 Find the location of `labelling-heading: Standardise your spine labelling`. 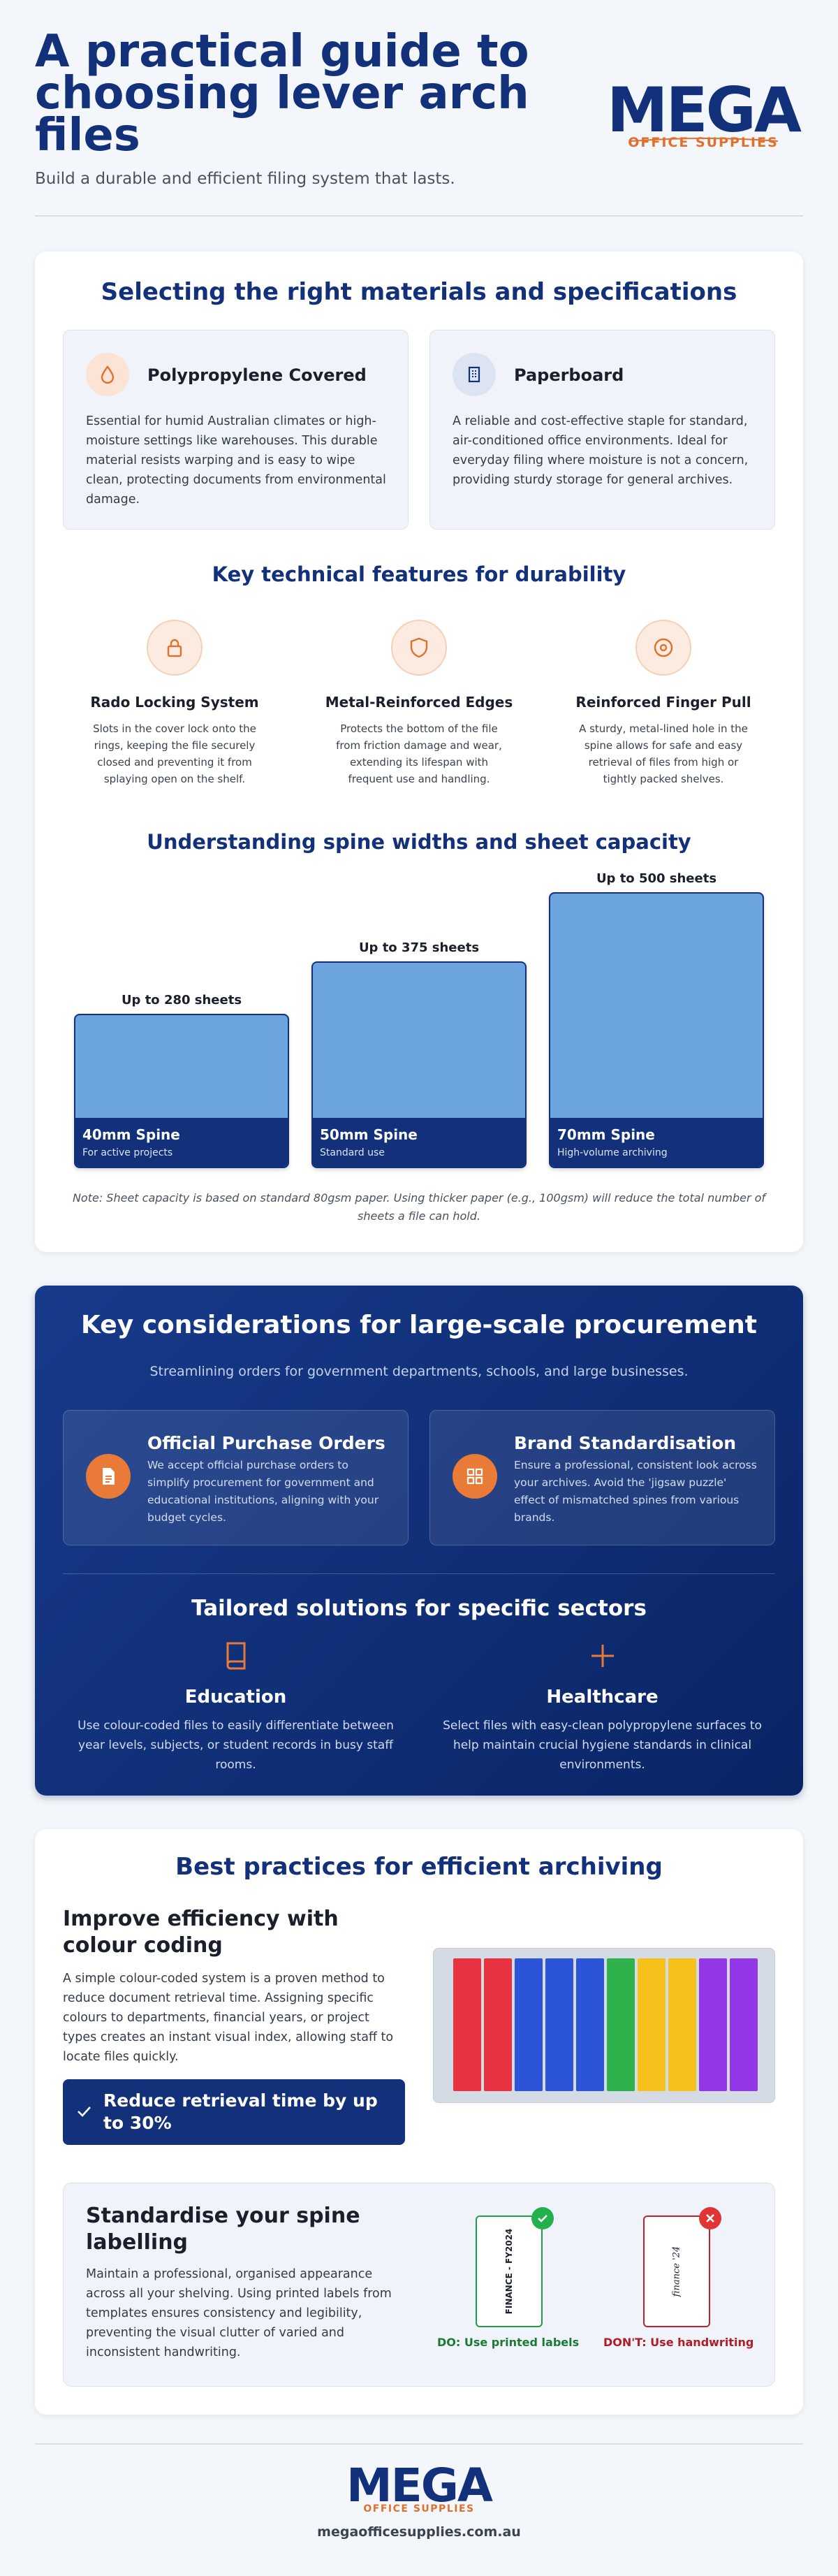

labelling-heading: Standardise your spine labelling is located at coordinates (223, 2229).